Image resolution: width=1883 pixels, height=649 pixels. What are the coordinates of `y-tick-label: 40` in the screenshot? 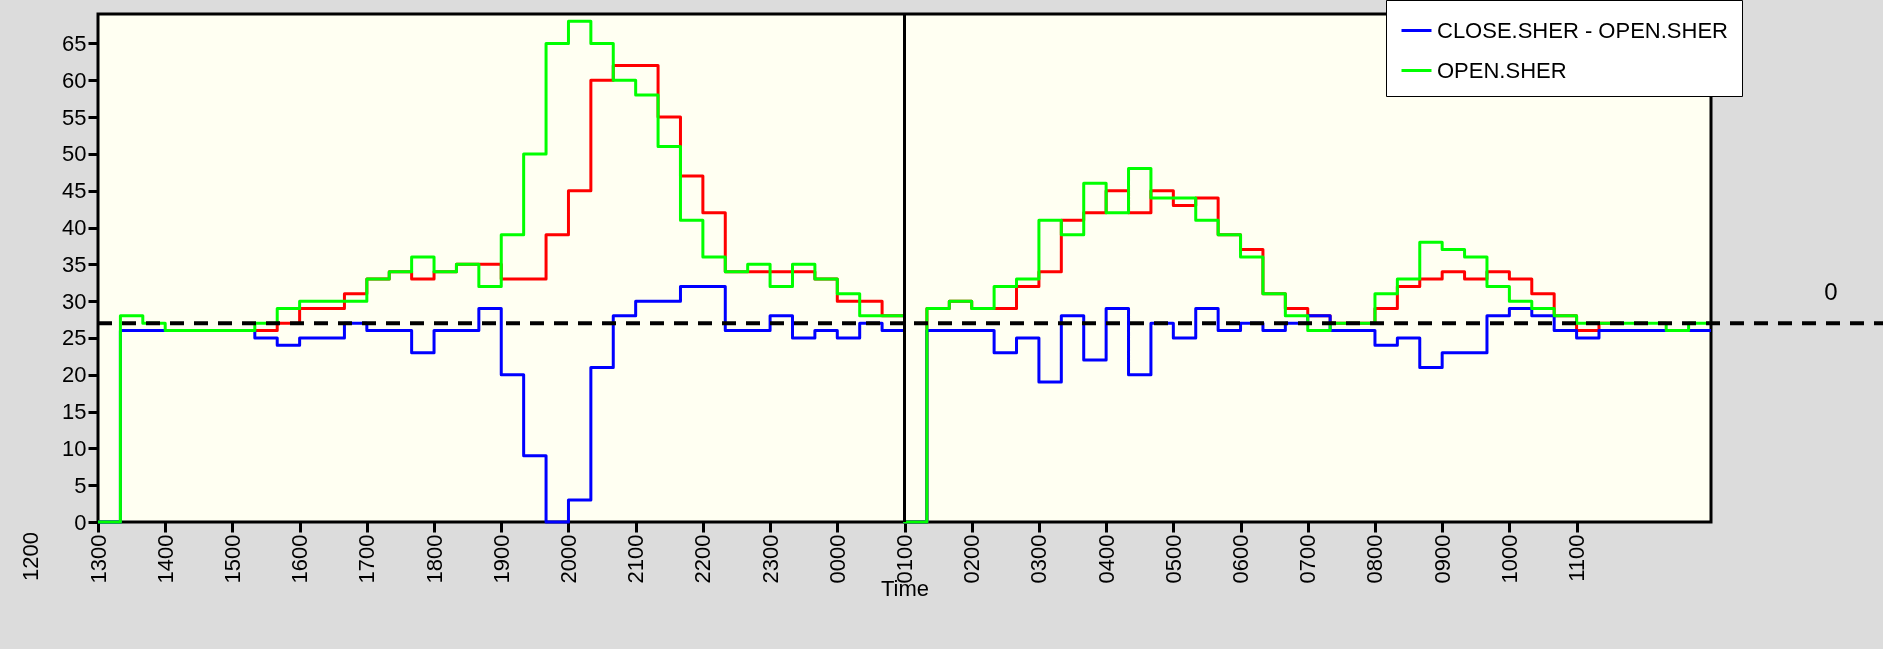 It's located at (74, 228).